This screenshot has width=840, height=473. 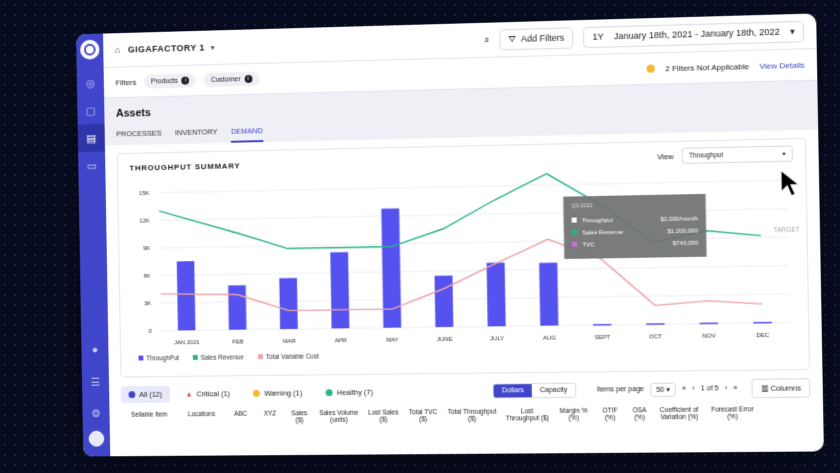 I want to click on status-filter-warning: Warning (1), so click(x=277, y=392).